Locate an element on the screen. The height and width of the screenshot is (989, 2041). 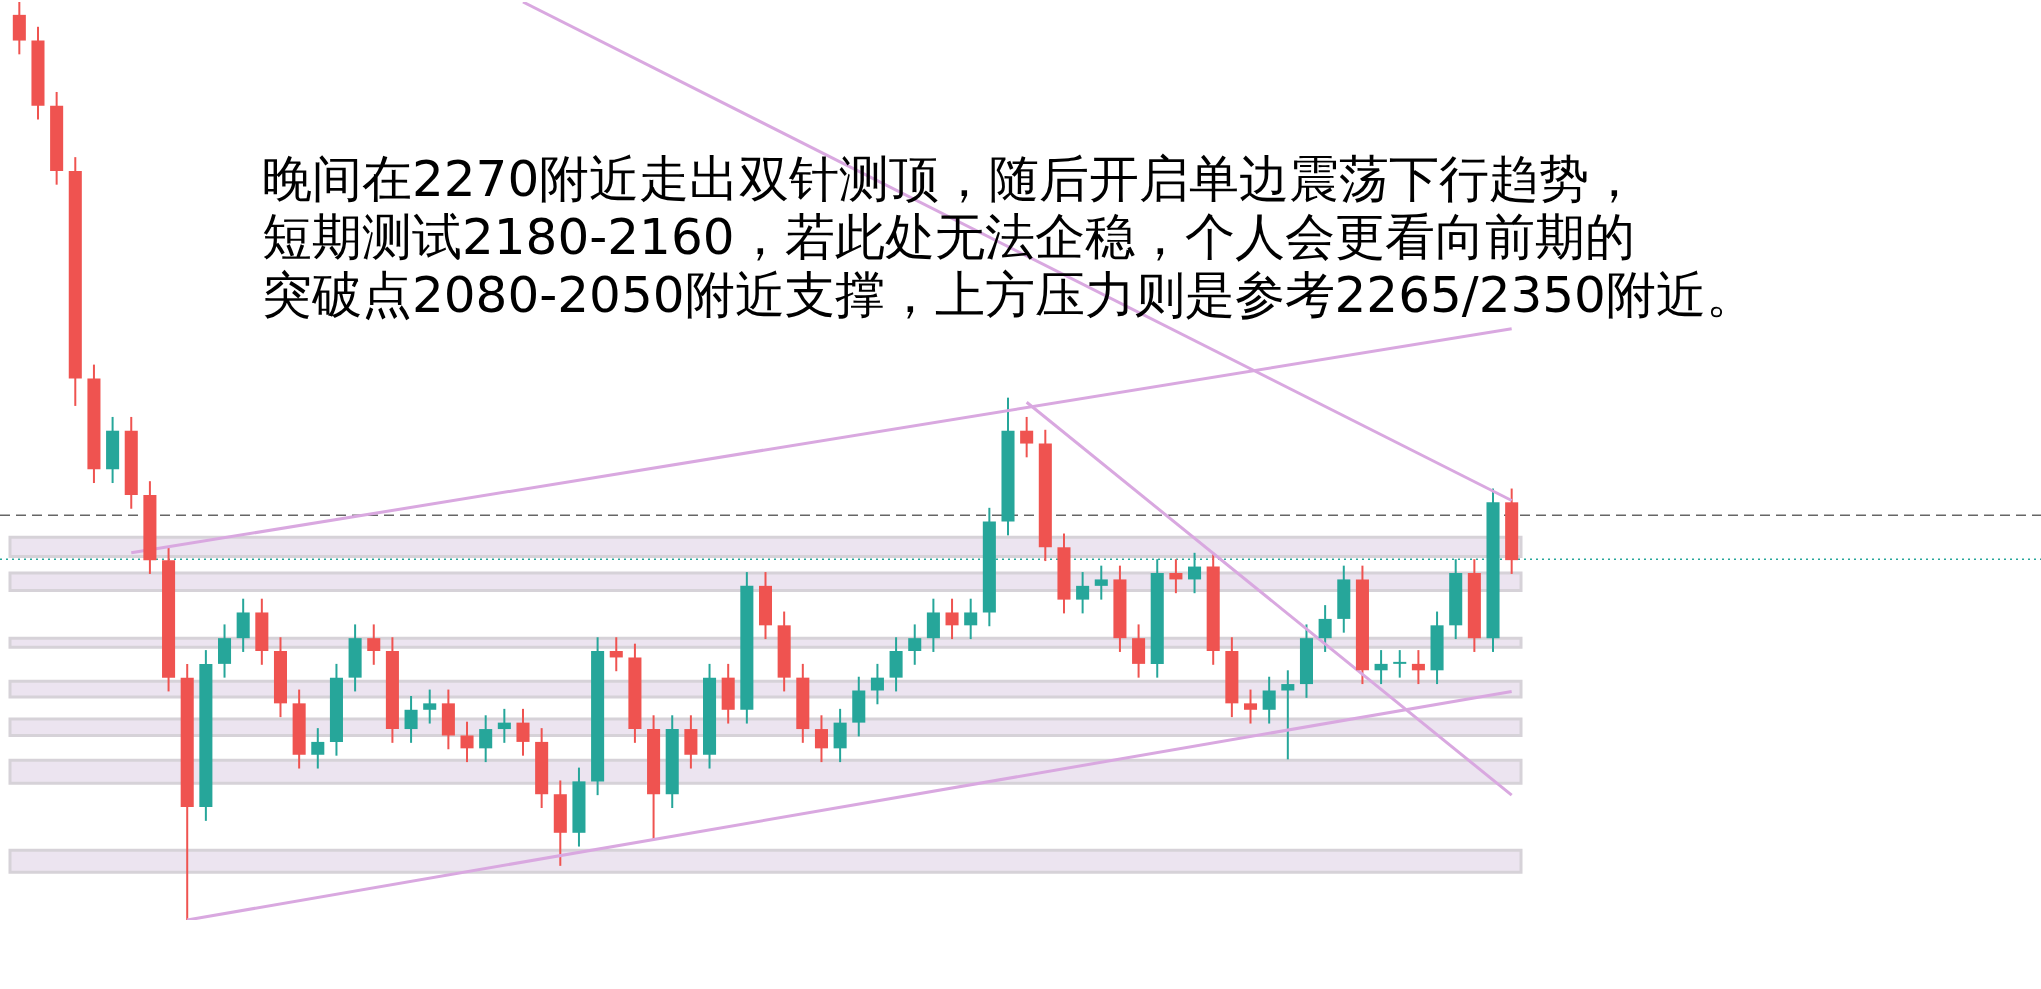
annotation: 短期测试2180-2160，若此处无法企稳，个人会更看向前期的 is located at coordinates (949, 237).